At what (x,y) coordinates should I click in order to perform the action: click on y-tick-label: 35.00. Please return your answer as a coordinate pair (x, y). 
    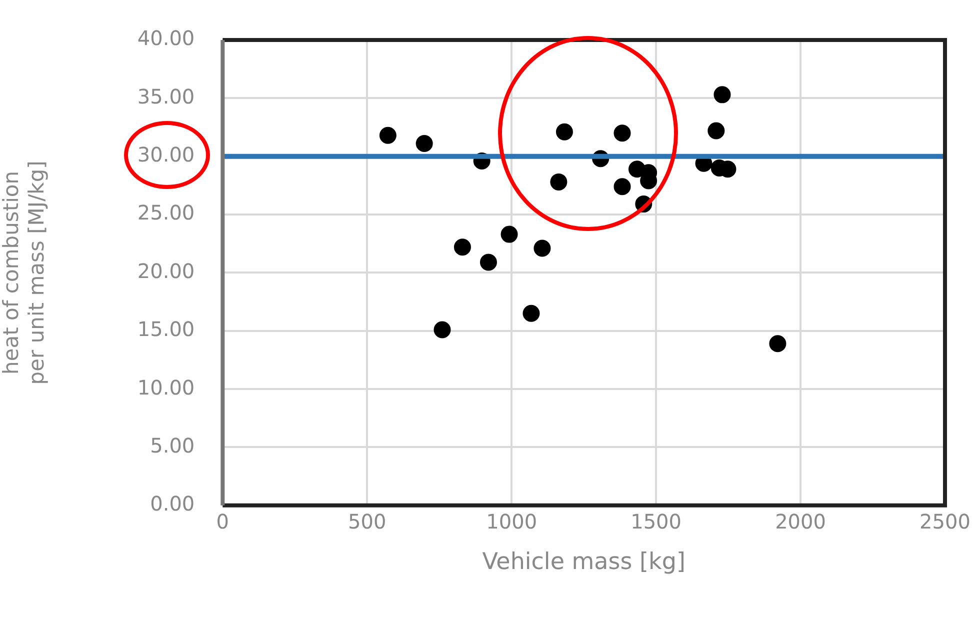
    Looking at the image, I should click on (166, 96).